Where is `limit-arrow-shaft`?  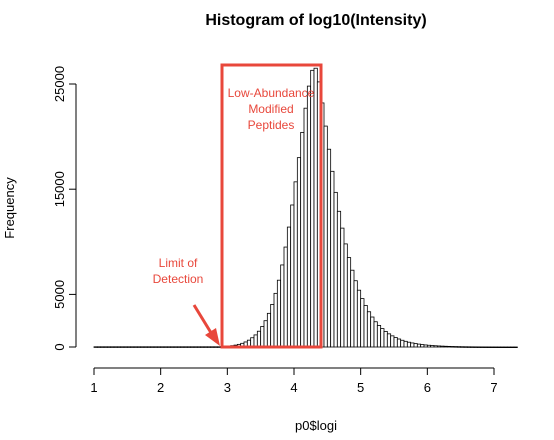 limit-arrow-shaft is located at coordinates (203, 320).